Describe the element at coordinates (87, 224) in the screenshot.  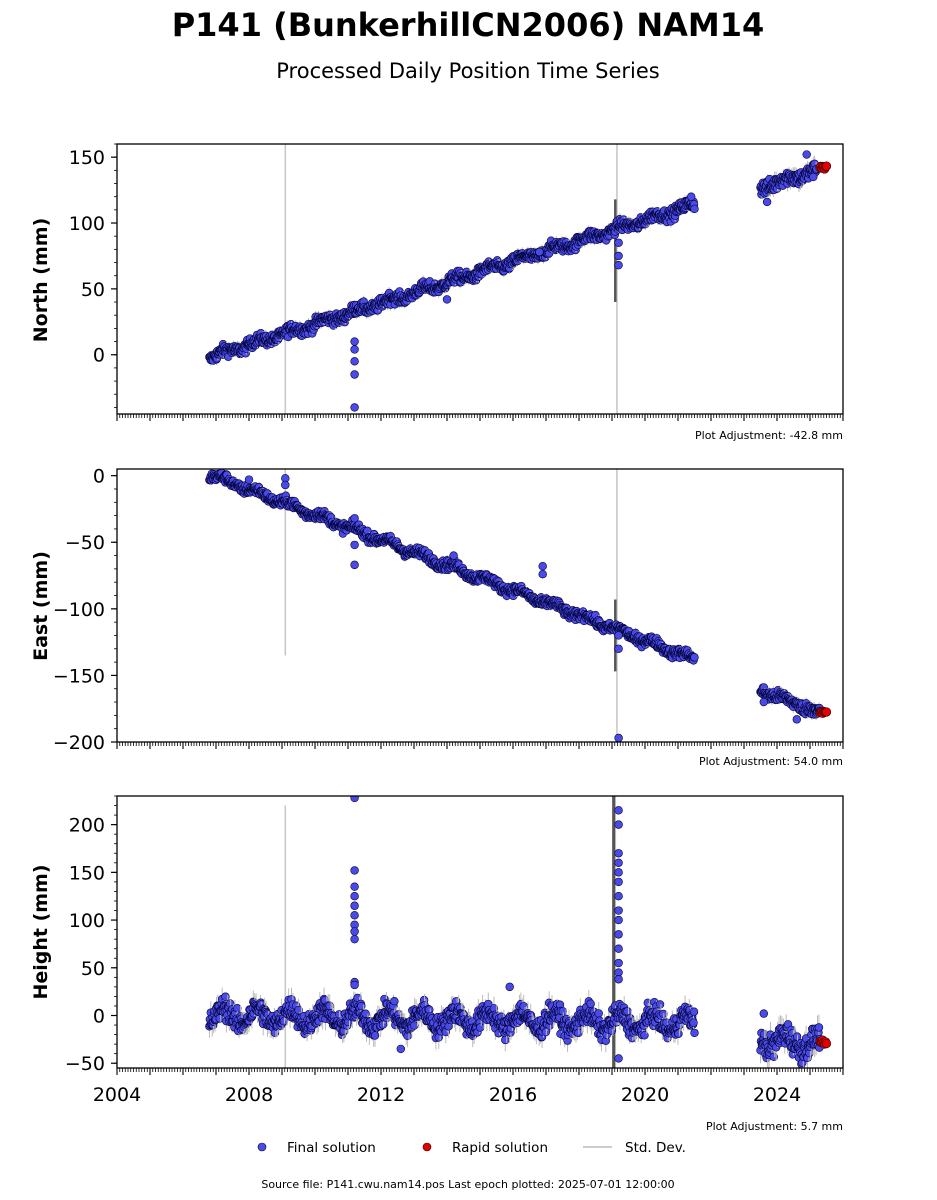
I see `y-tick-label: 100` at that location.